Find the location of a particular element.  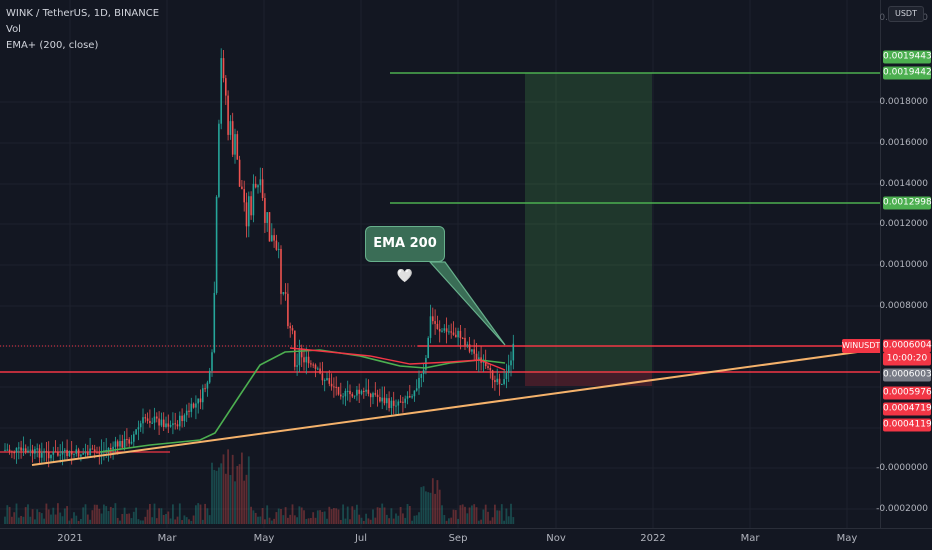

price-tick: 0.0014000 is located at coordinates (903, 184).